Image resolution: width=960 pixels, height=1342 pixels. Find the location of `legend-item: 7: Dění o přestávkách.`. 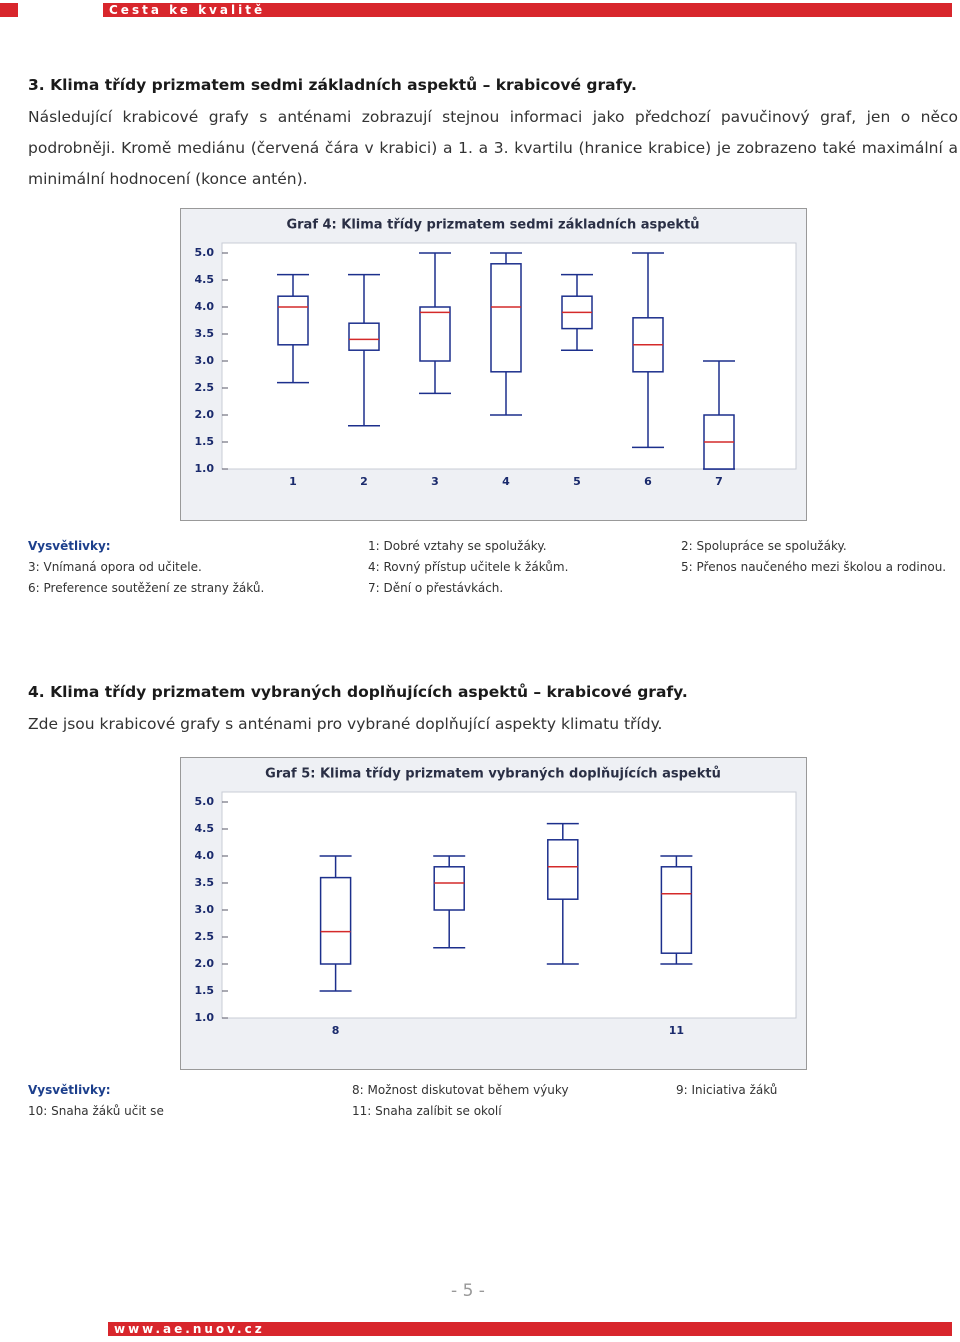

legend-item: 7: Dění o přestávkách. is located at coordinates (436, 588).